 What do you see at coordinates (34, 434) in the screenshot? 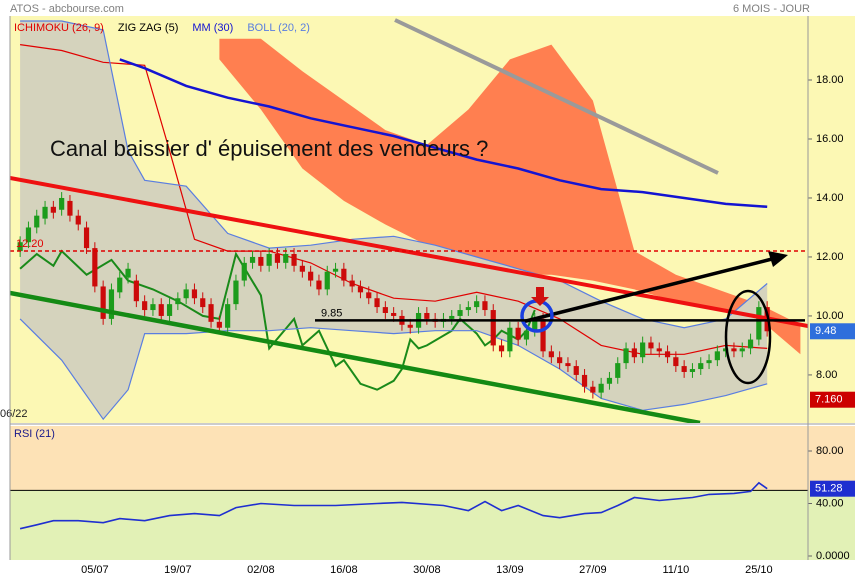
I see `panel-title: RSI (21)` at bounding box center [34, 434].